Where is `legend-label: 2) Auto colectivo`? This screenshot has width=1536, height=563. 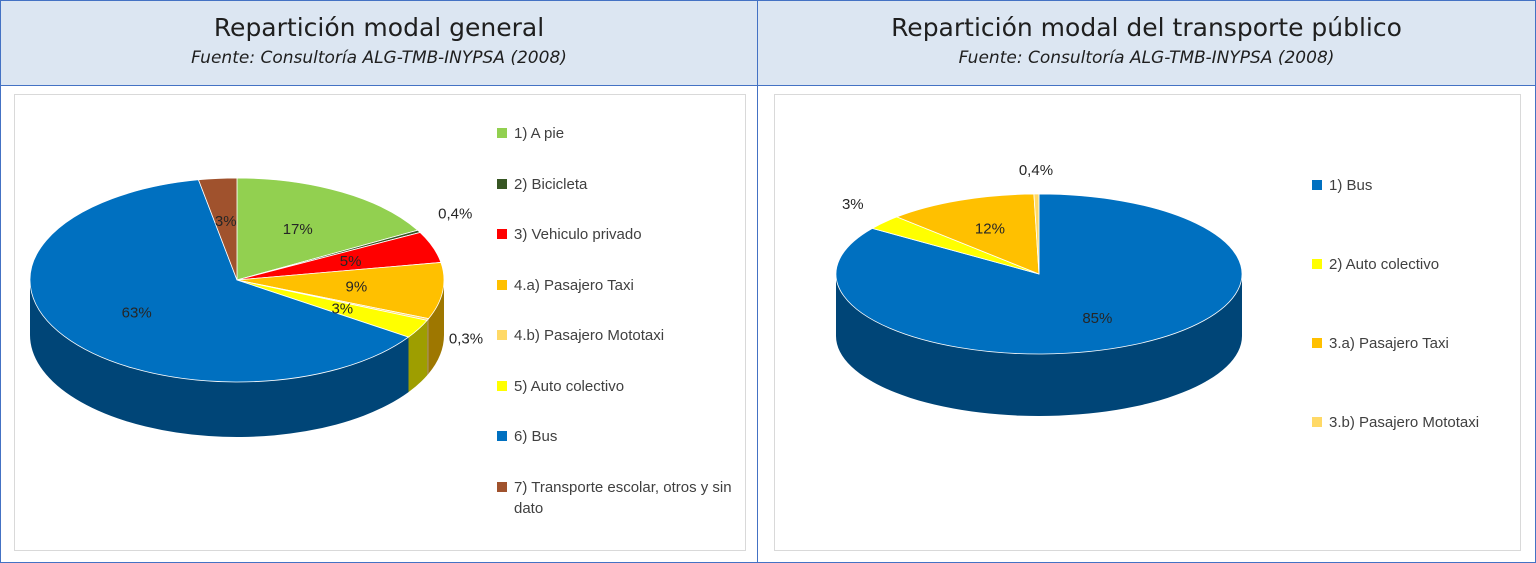
legend-label: 2) Auto colectivo is located at coordinates (1384, 264).